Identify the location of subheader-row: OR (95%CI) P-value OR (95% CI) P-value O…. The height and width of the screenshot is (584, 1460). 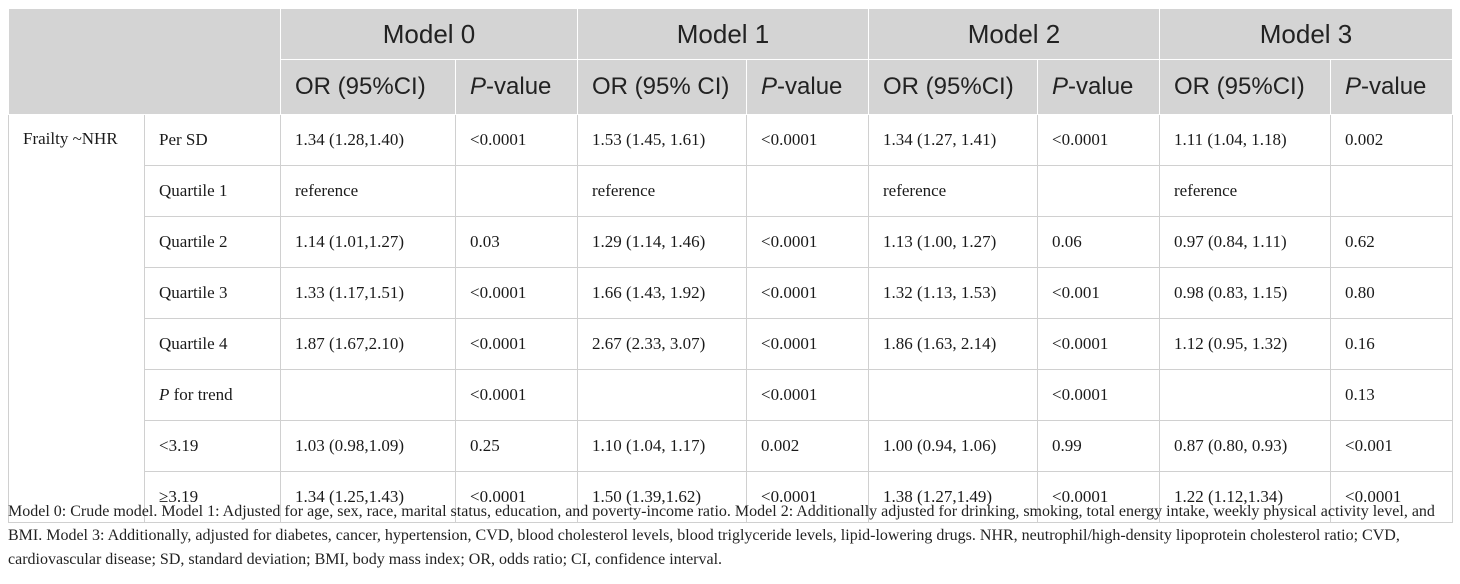
(731, 87).